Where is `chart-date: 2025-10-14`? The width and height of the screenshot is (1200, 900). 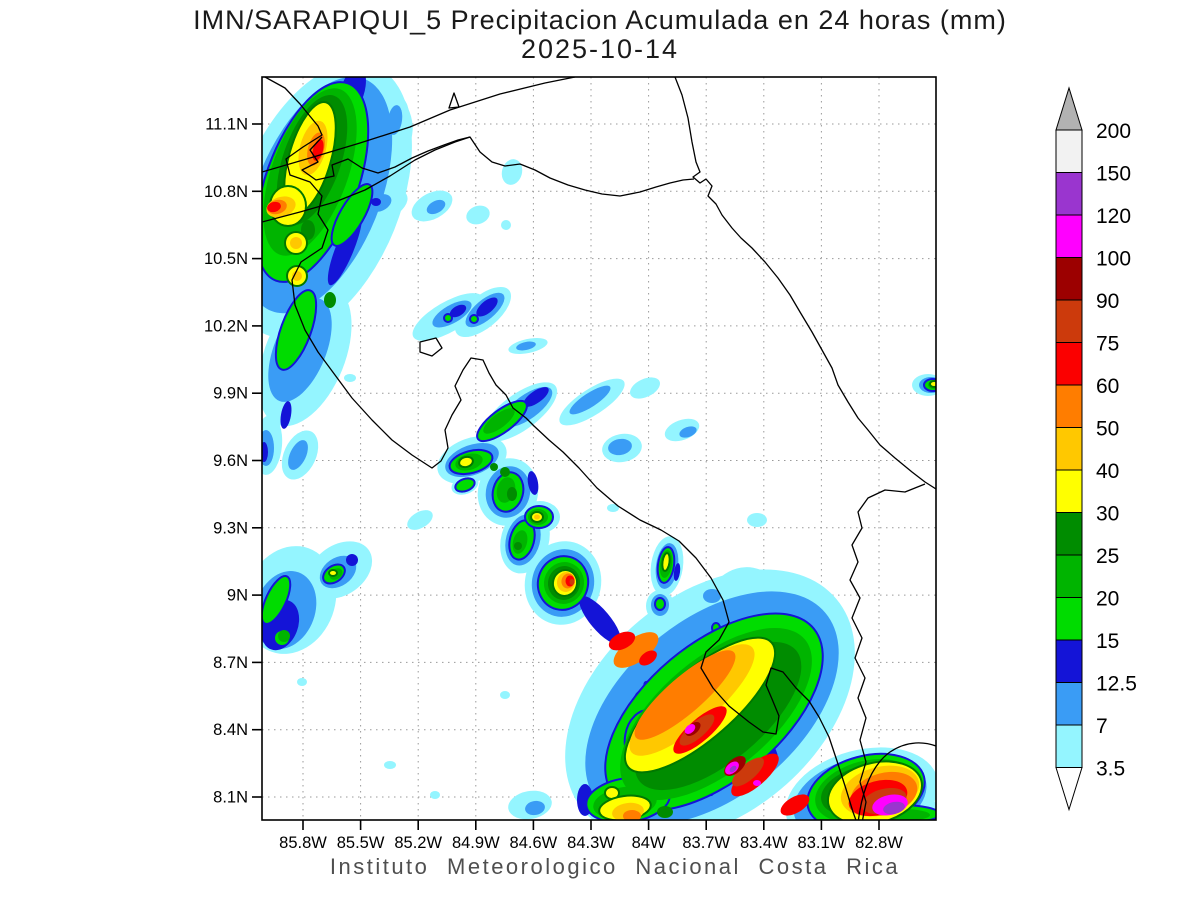
chart-date: 2025-10-14 is located at coordinates (600, 49).